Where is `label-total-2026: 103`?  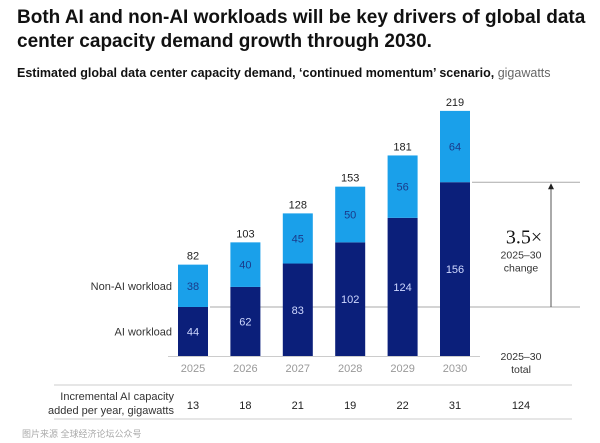
label-total-2026: 103 is located at coordinates (245, 234).